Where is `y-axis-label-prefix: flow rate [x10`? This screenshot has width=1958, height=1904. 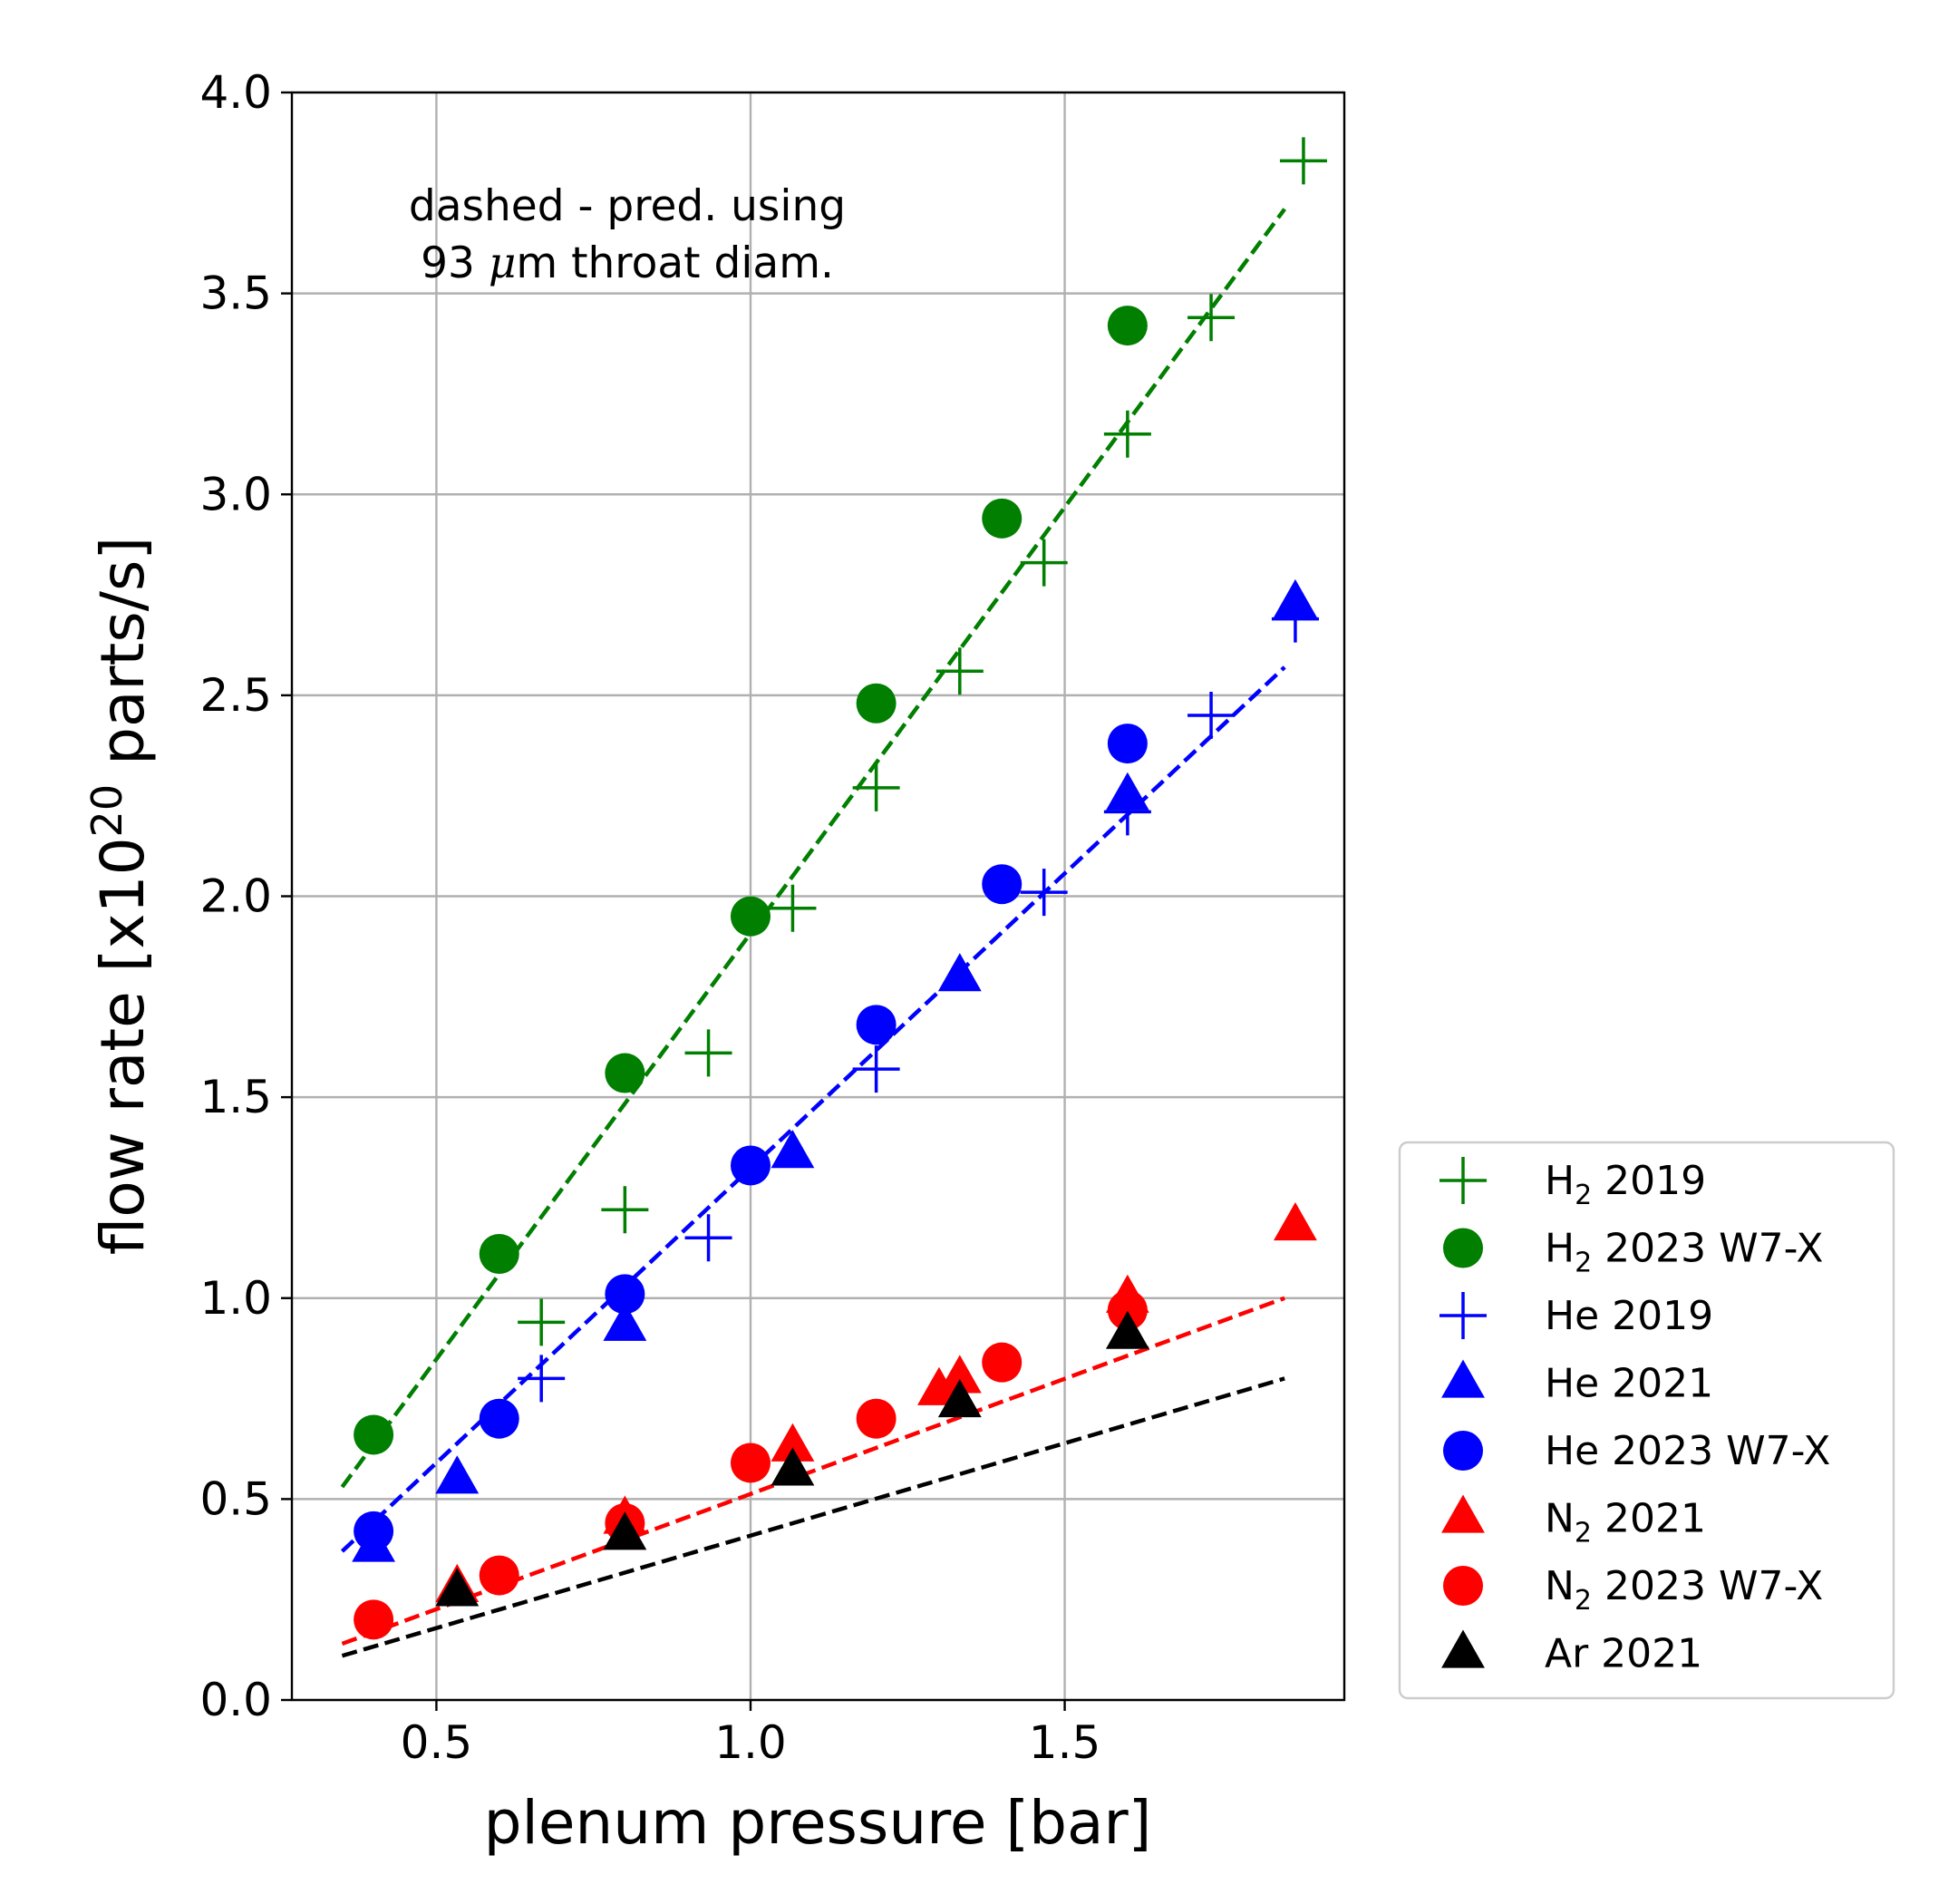
y-axis-label-prefix: flow rate [x10 is located at coordinates (123, 1046).